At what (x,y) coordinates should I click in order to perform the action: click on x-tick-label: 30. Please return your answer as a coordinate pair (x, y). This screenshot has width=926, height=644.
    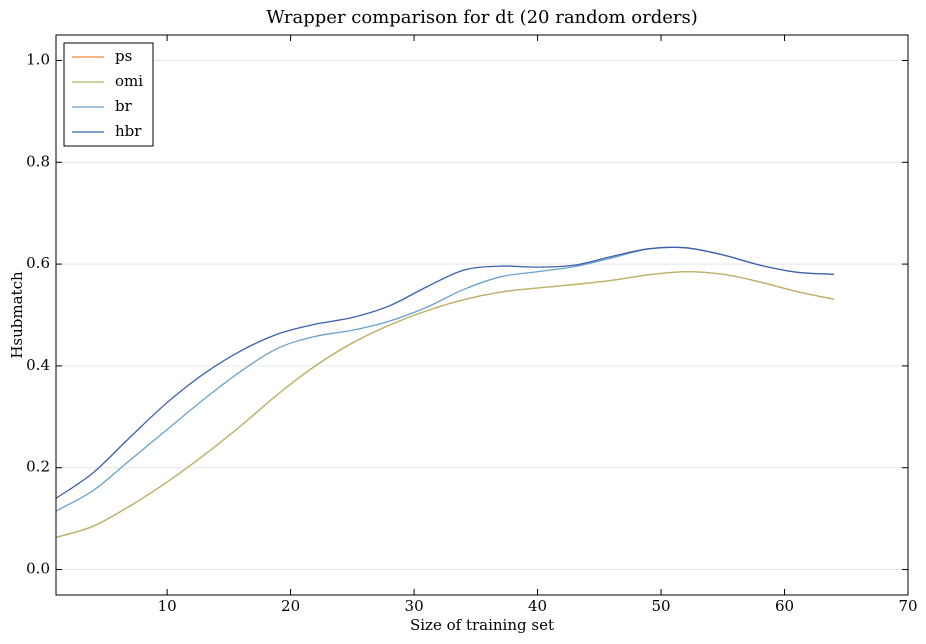
    Looking at the image, I should click on (414, 606).